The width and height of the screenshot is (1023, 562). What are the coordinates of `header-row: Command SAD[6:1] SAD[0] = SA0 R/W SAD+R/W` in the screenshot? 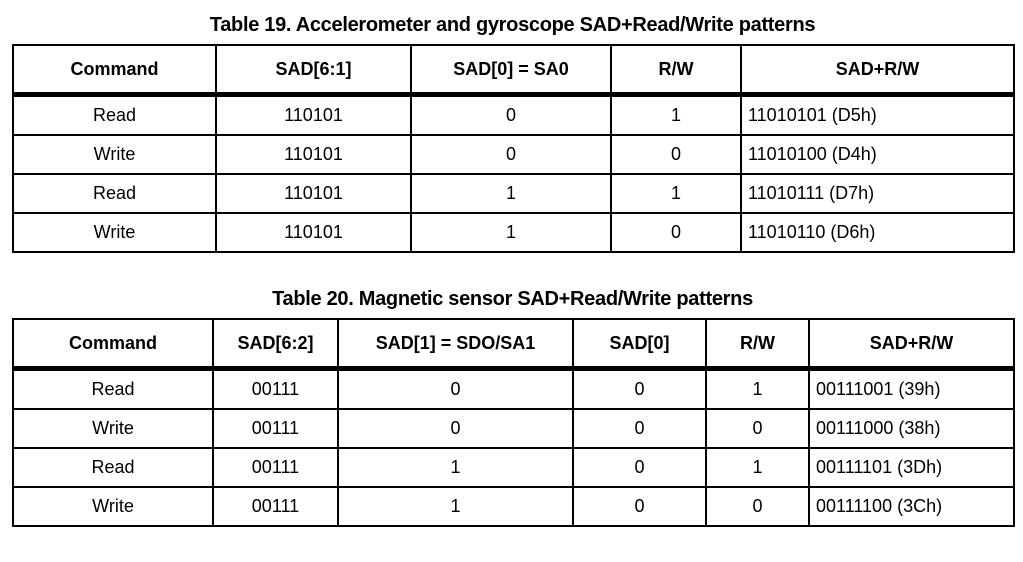 It's located at (513, 70).